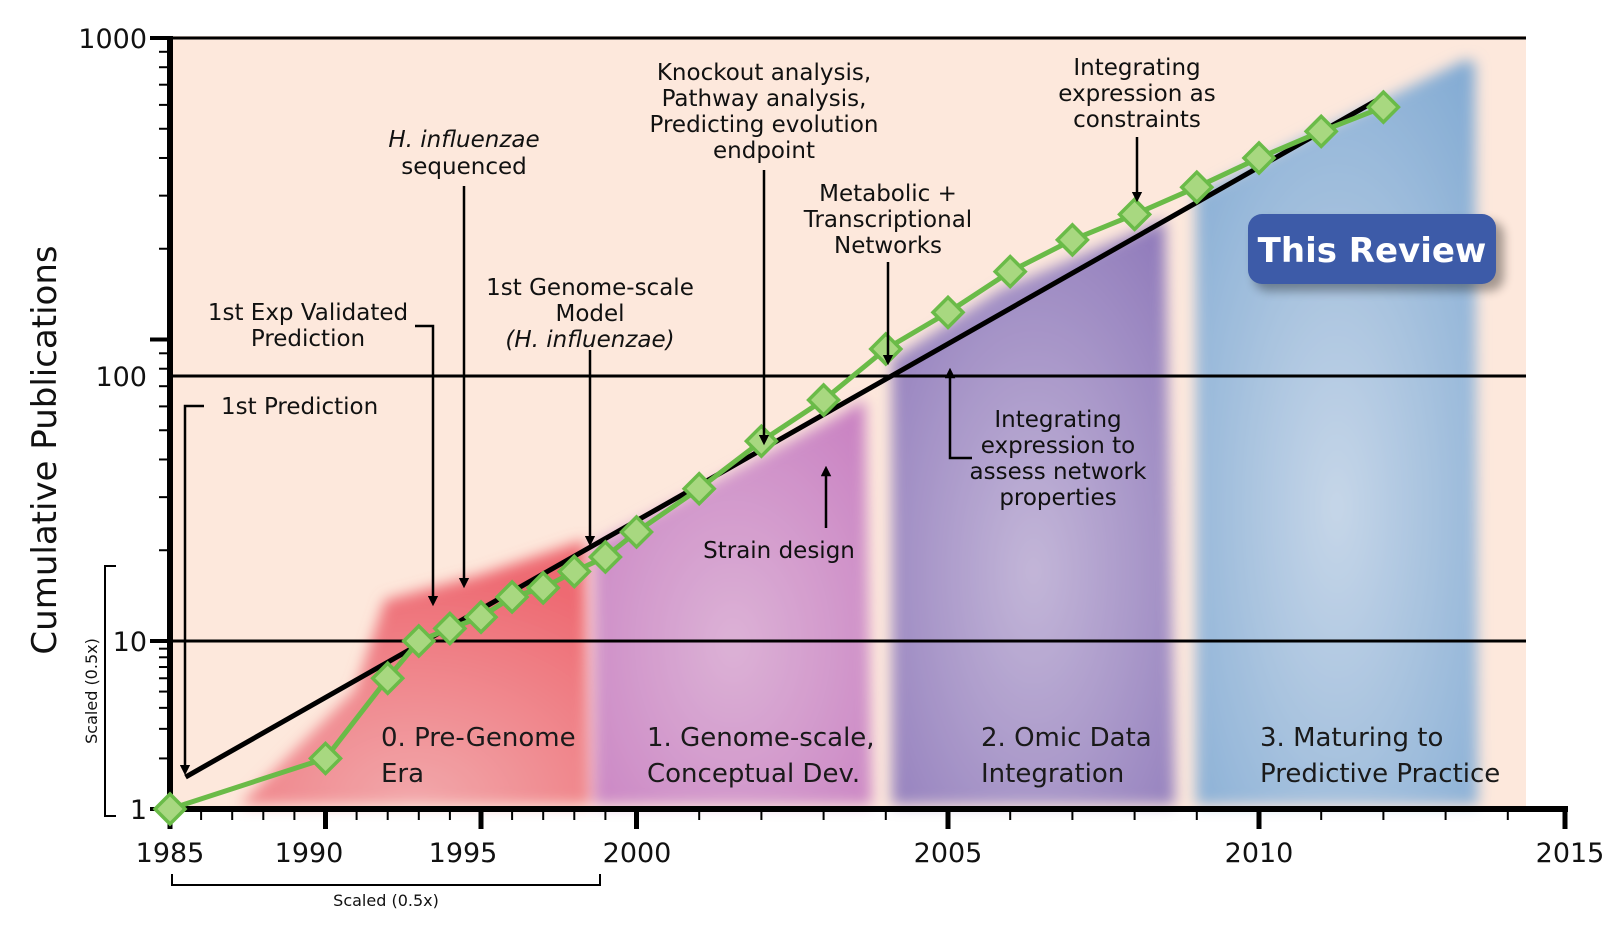 Image resolution: width=1618 pixels, height=932 pixels. Describe the element at coordinates (1570, 853) in the screenshot. I see `x-tick-label-2015: 2015` at that location.